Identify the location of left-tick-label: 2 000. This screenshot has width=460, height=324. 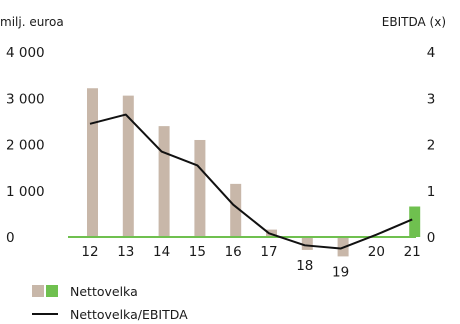
(25, 146).